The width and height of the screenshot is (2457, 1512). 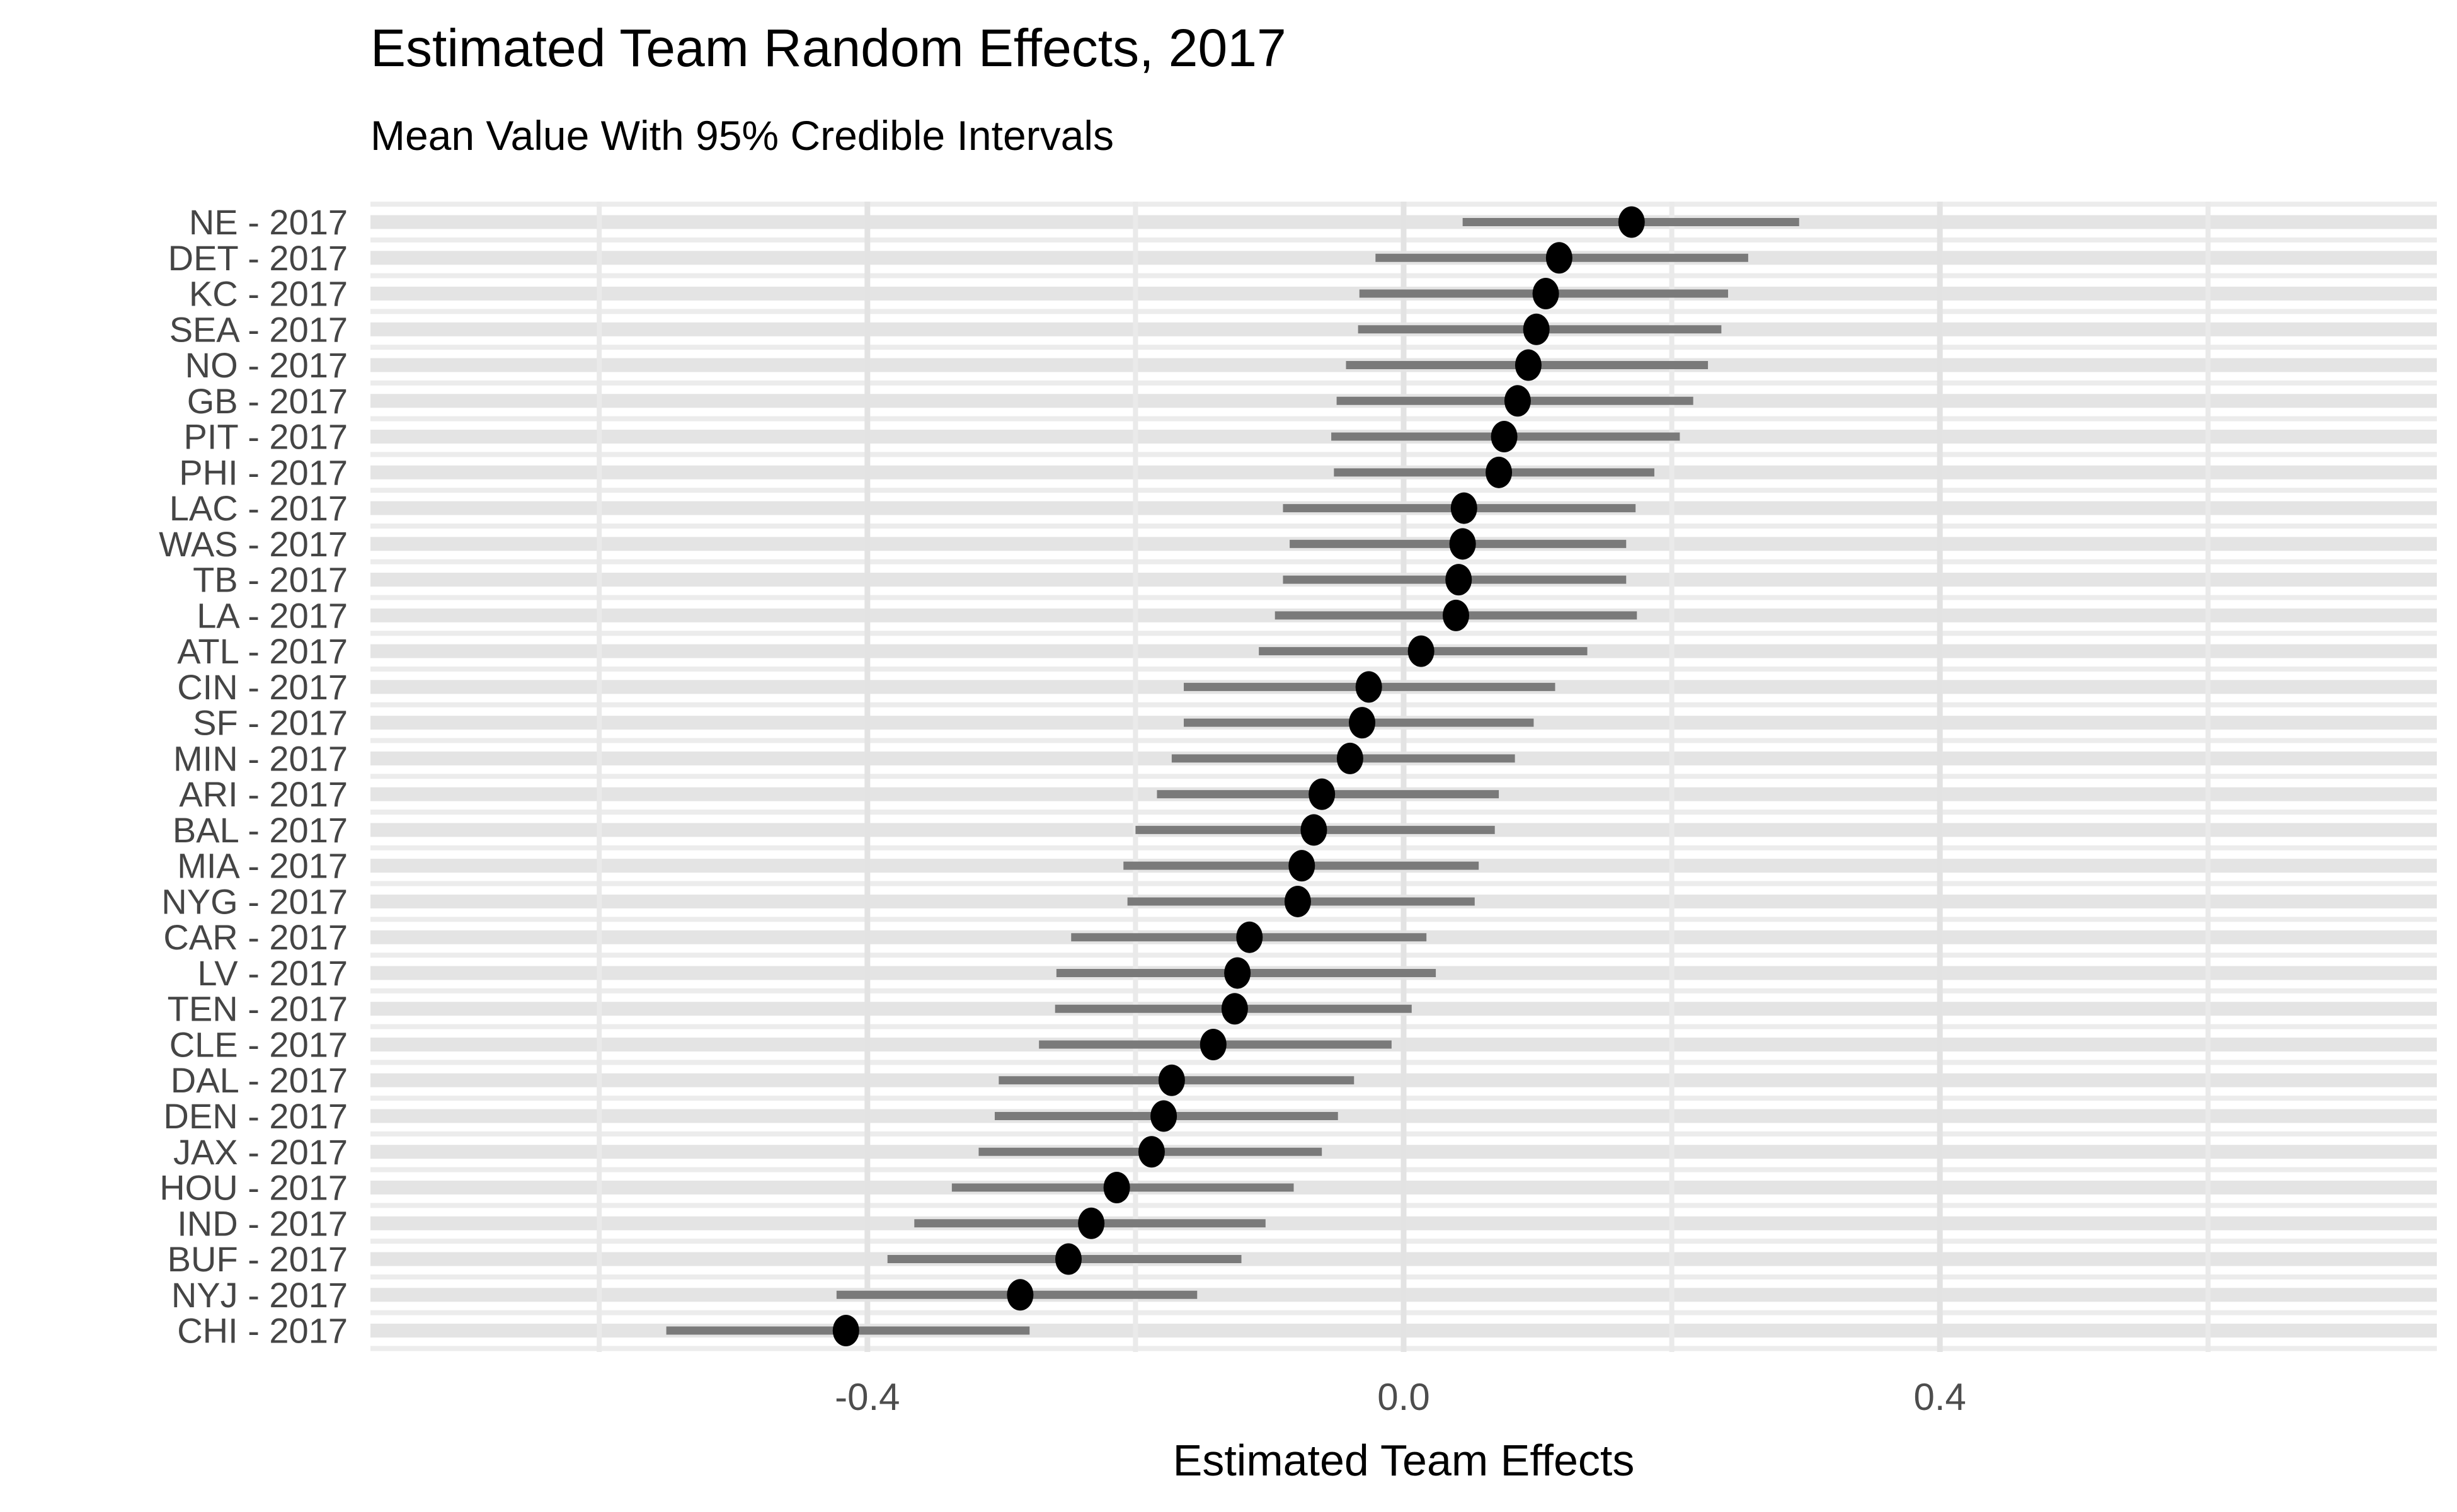 I want to click on y-axis-label: PHI - 2017, so click(x=263, y=472).